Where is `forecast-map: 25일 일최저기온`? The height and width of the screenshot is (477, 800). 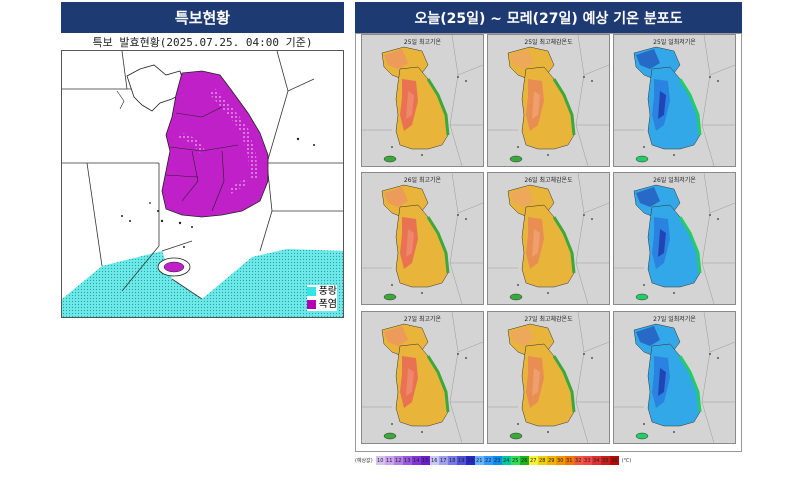 forecast-map: 25일 일최저기온 is located at coordinates (674, 100).